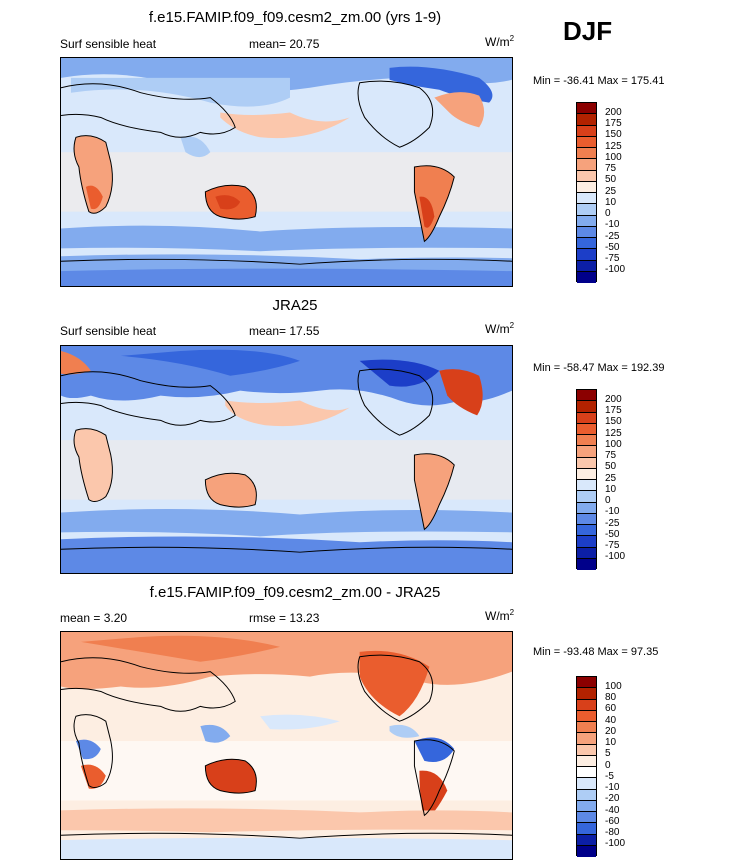  Describe the element at coordinates (609, 776) in the screenshot. I see `colorbar-tick-label: -5` at that location.